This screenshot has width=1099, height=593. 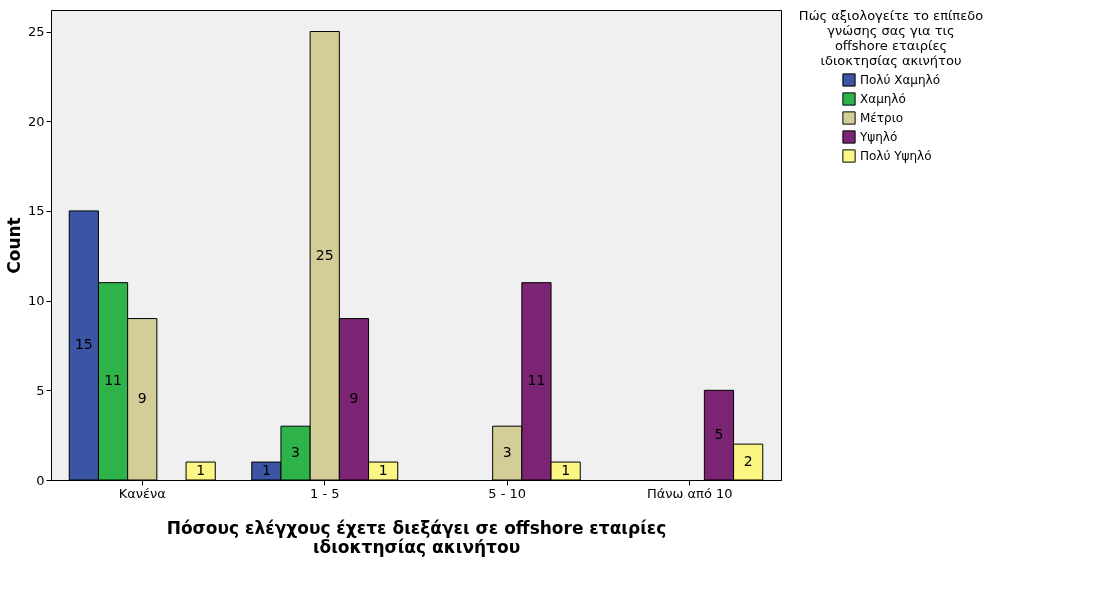 I want to click on x-tick-label: 1 - 5, so click(x=325, y=493).